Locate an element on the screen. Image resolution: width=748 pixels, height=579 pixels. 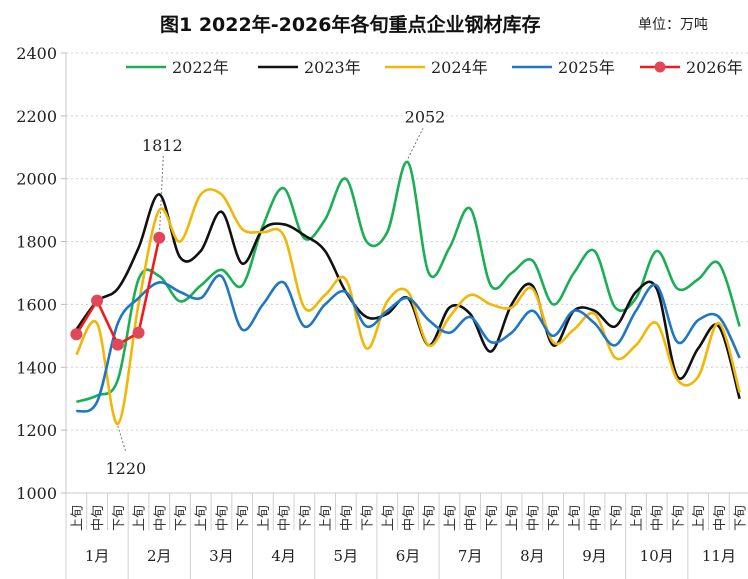
month-label: 9月 is located at coordinates (594, 556).